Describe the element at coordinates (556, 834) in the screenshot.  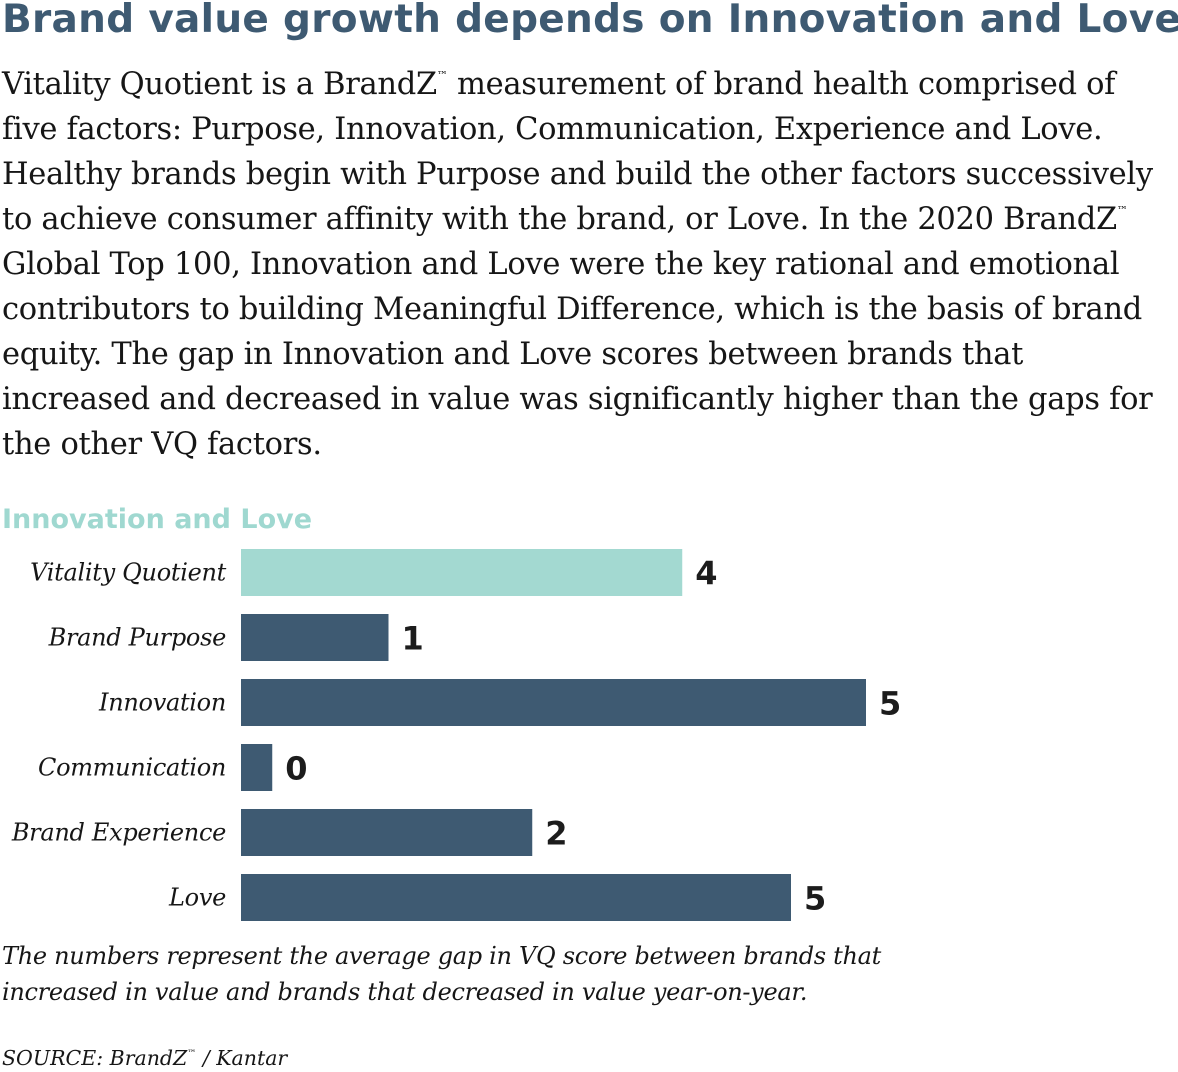
I see `value-label: 2` at that location.